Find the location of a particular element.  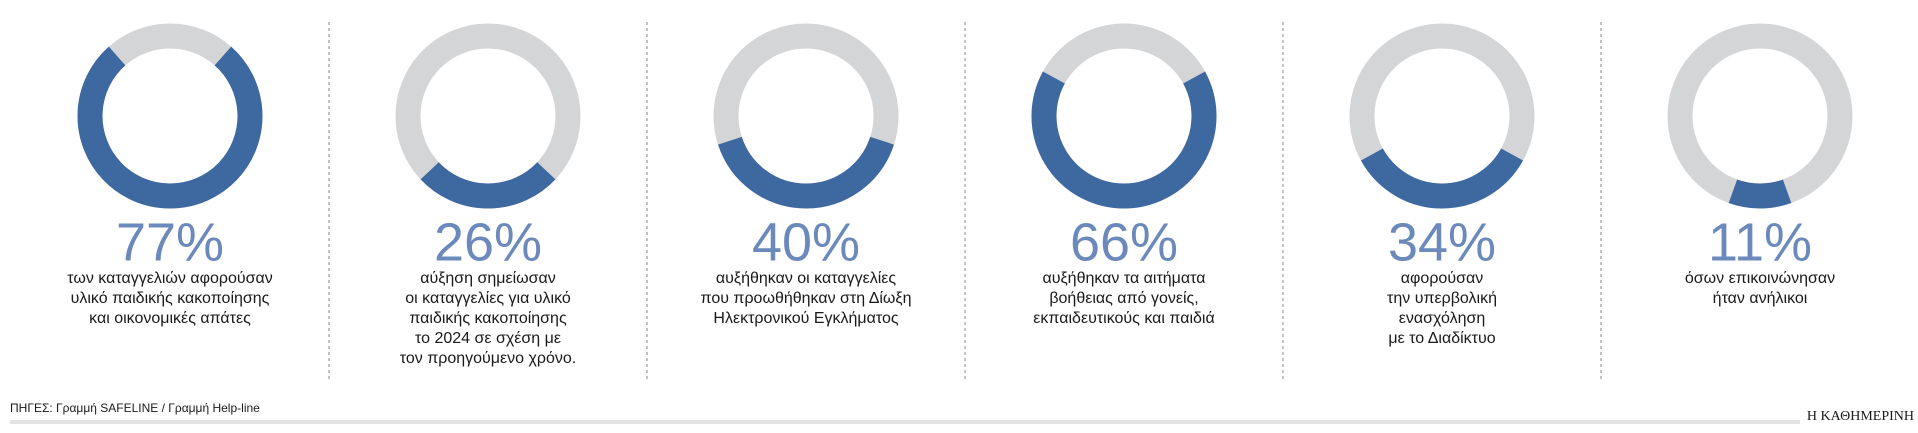

caption-line: ενασχόληση is located at coordinates (1442, 318).